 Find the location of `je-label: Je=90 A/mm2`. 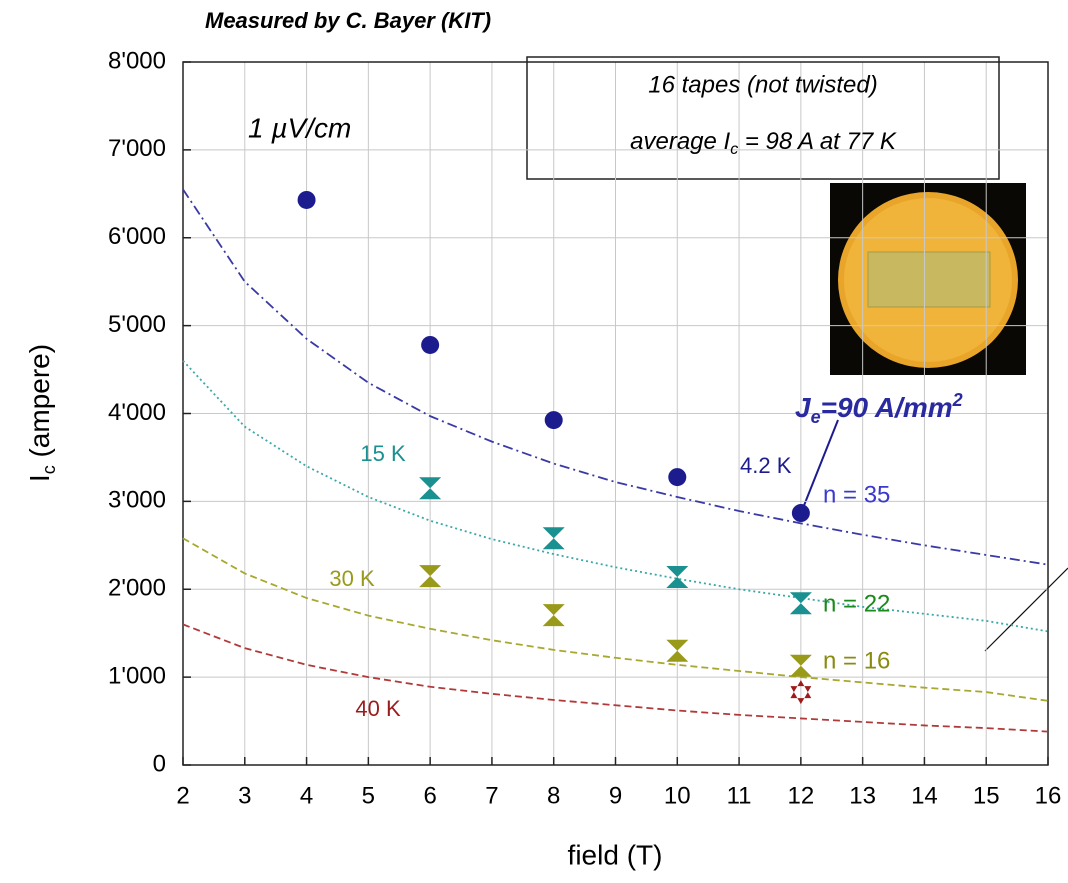

je-label: Je=90 A/mm2 is located at coordinates (879, 408).